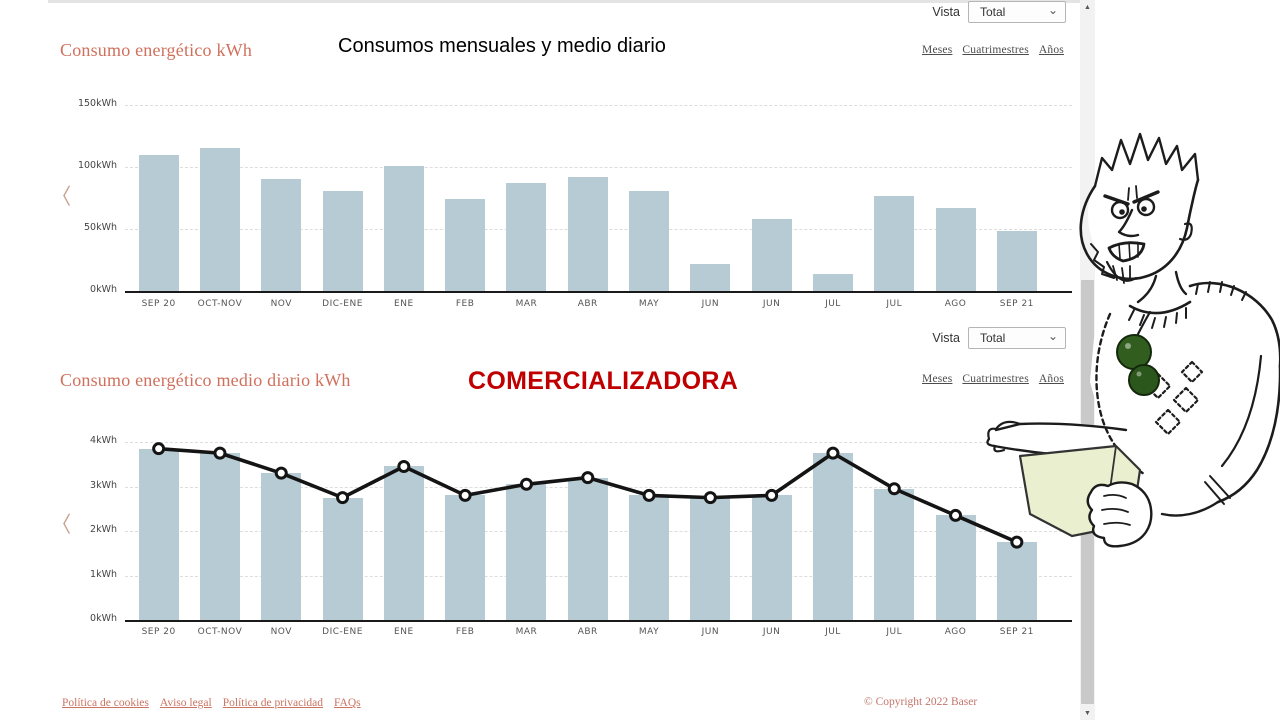 This screenshot has height=720, width=1280. Describe the element at coordinates (1059, 444) in the screenshot. I see `cartoon-left-arm` at that location.